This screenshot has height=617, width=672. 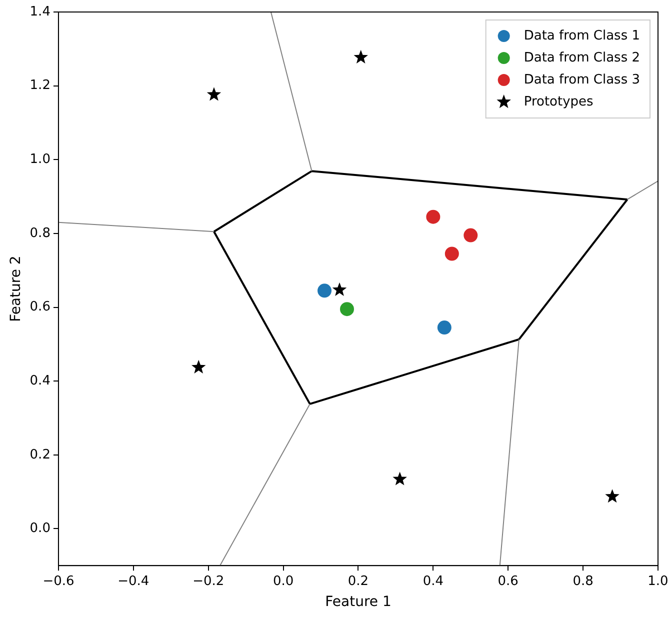 What do you see at coordinates (40, 307) in the screenshot?
I see `y-tick-label: 0.6` at bounding box center [40, 307].